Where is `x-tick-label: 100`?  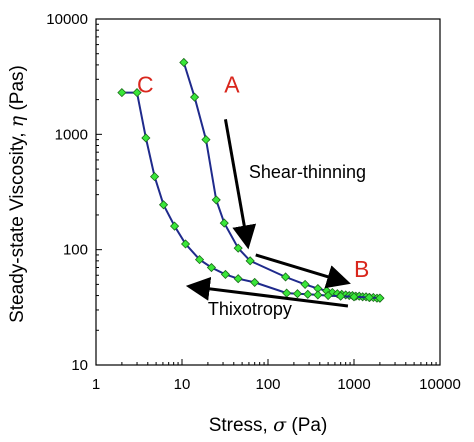
x-tick-label: 100 is located at coordinates (267, 384).